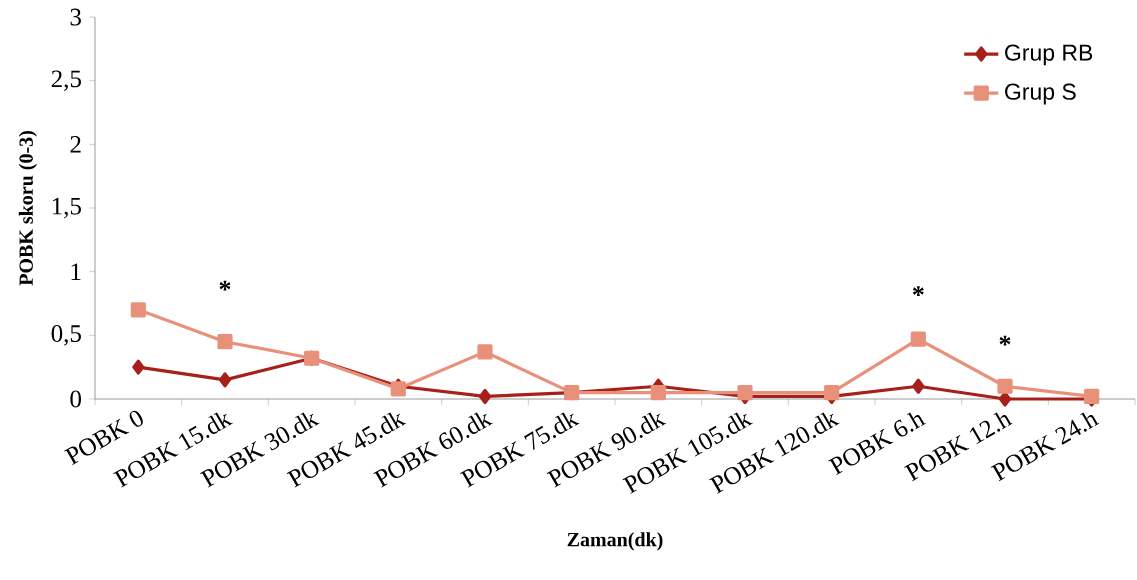 This screenshot has height=580, width=1137. I want to click on legend-label: Grup S, so click(1040, 94).